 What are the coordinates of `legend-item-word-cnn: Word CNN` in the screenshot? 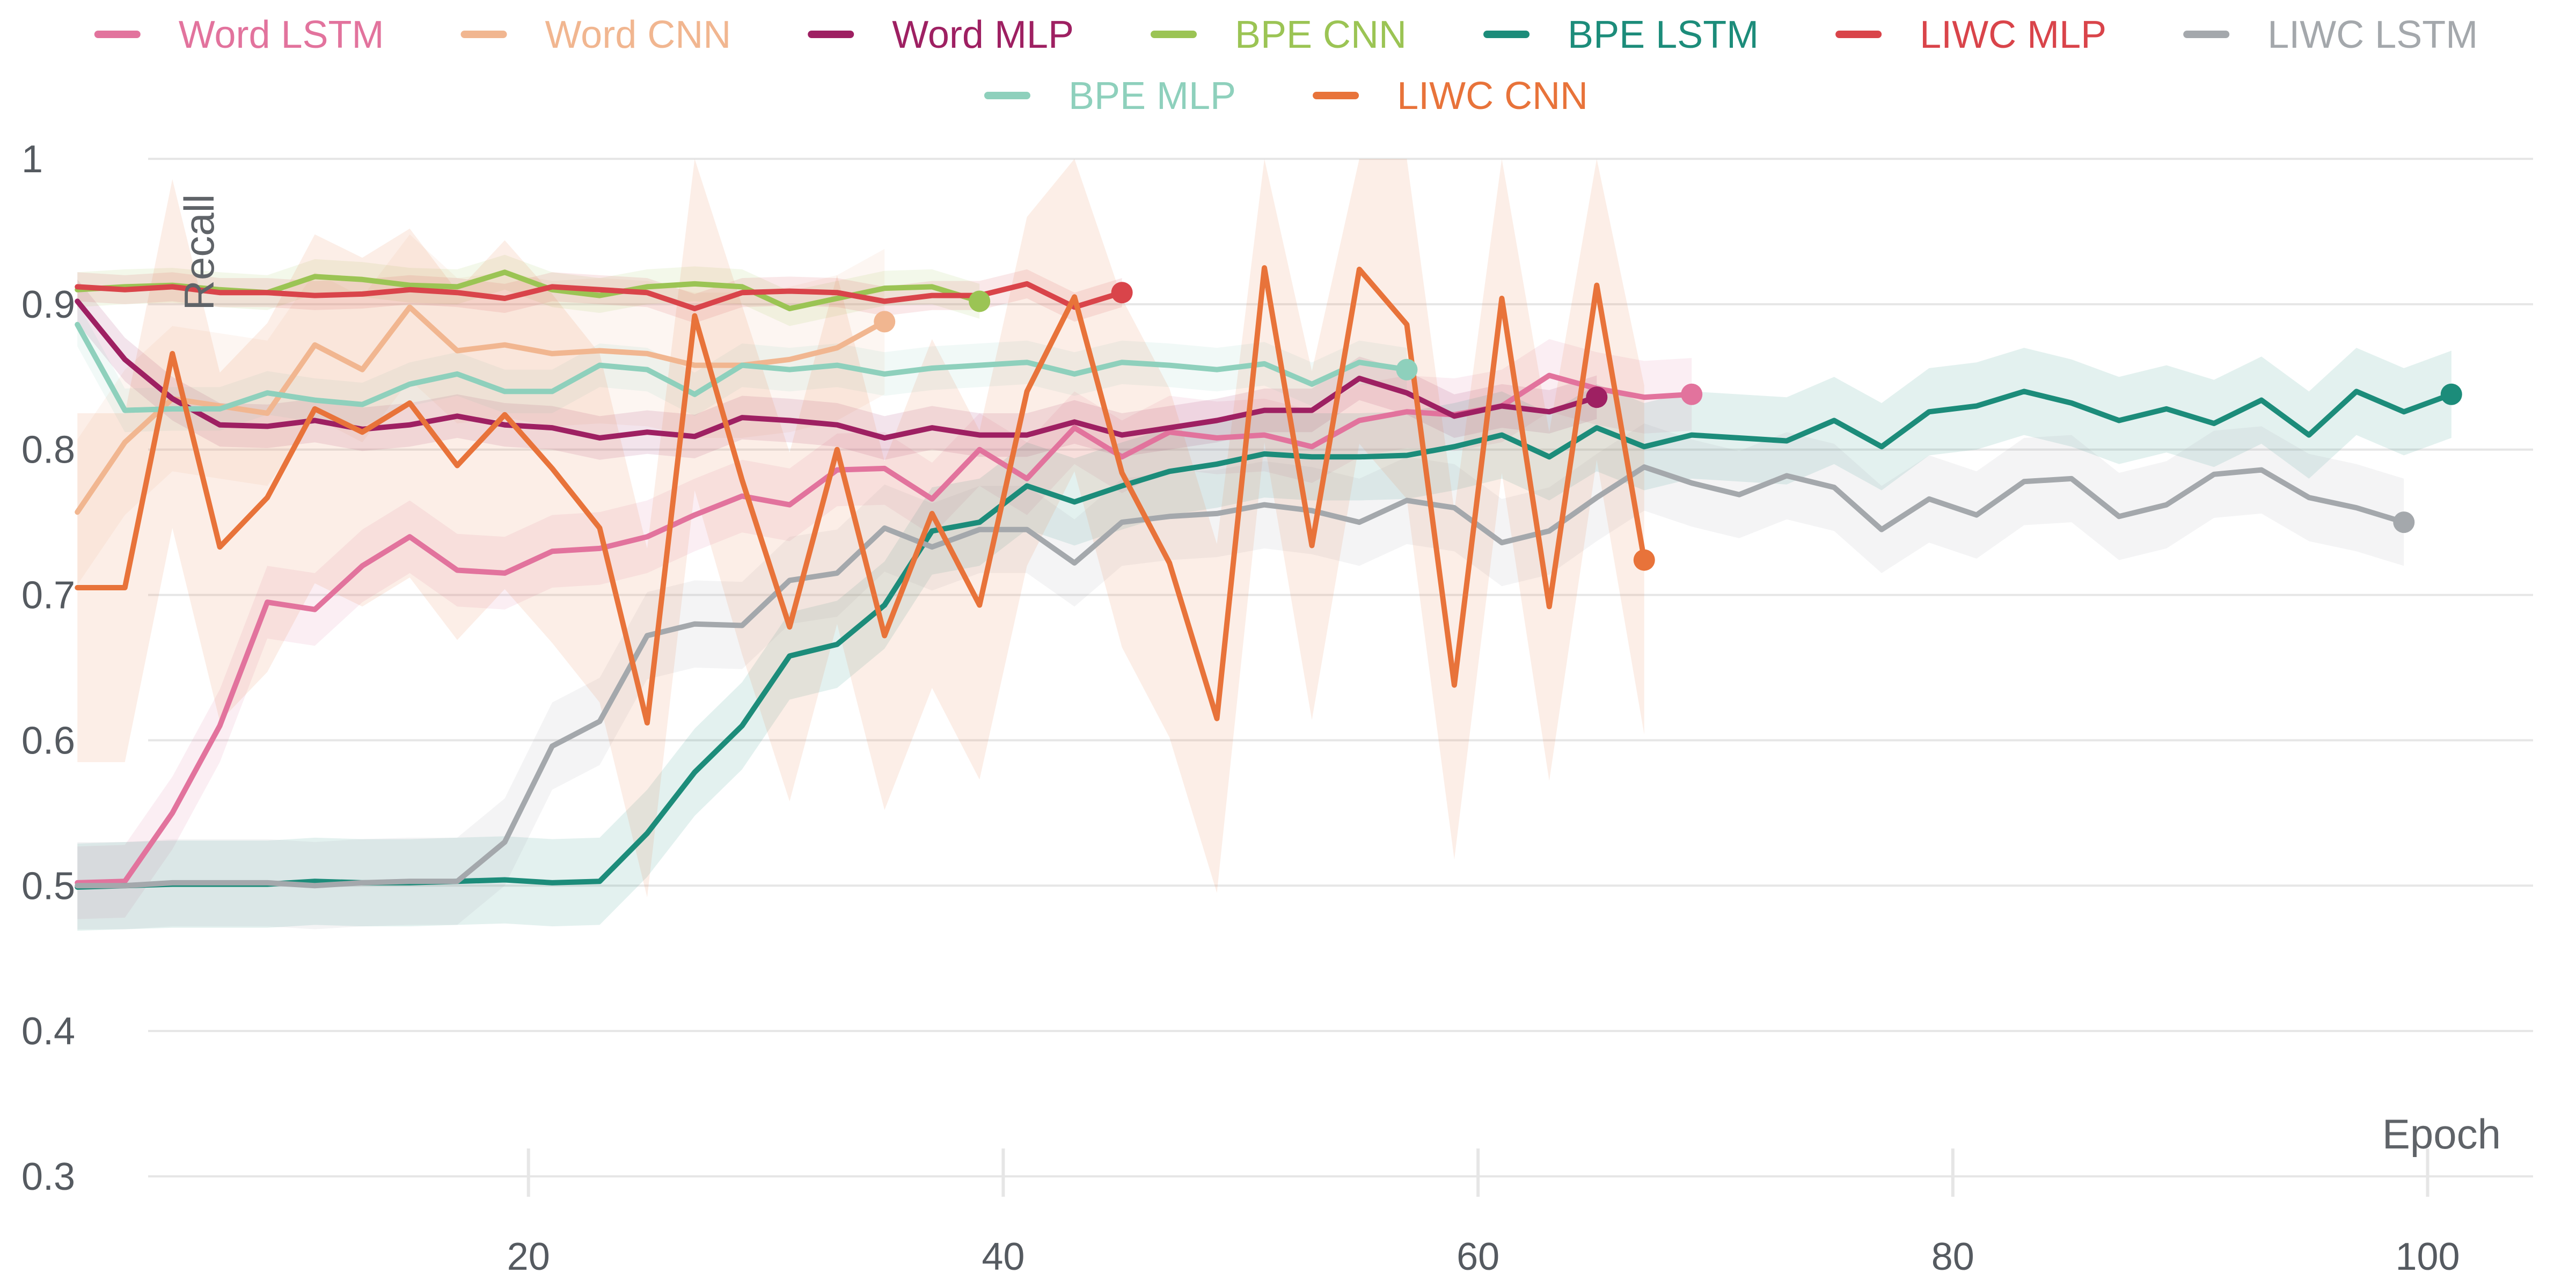 It's located at (595, 34).